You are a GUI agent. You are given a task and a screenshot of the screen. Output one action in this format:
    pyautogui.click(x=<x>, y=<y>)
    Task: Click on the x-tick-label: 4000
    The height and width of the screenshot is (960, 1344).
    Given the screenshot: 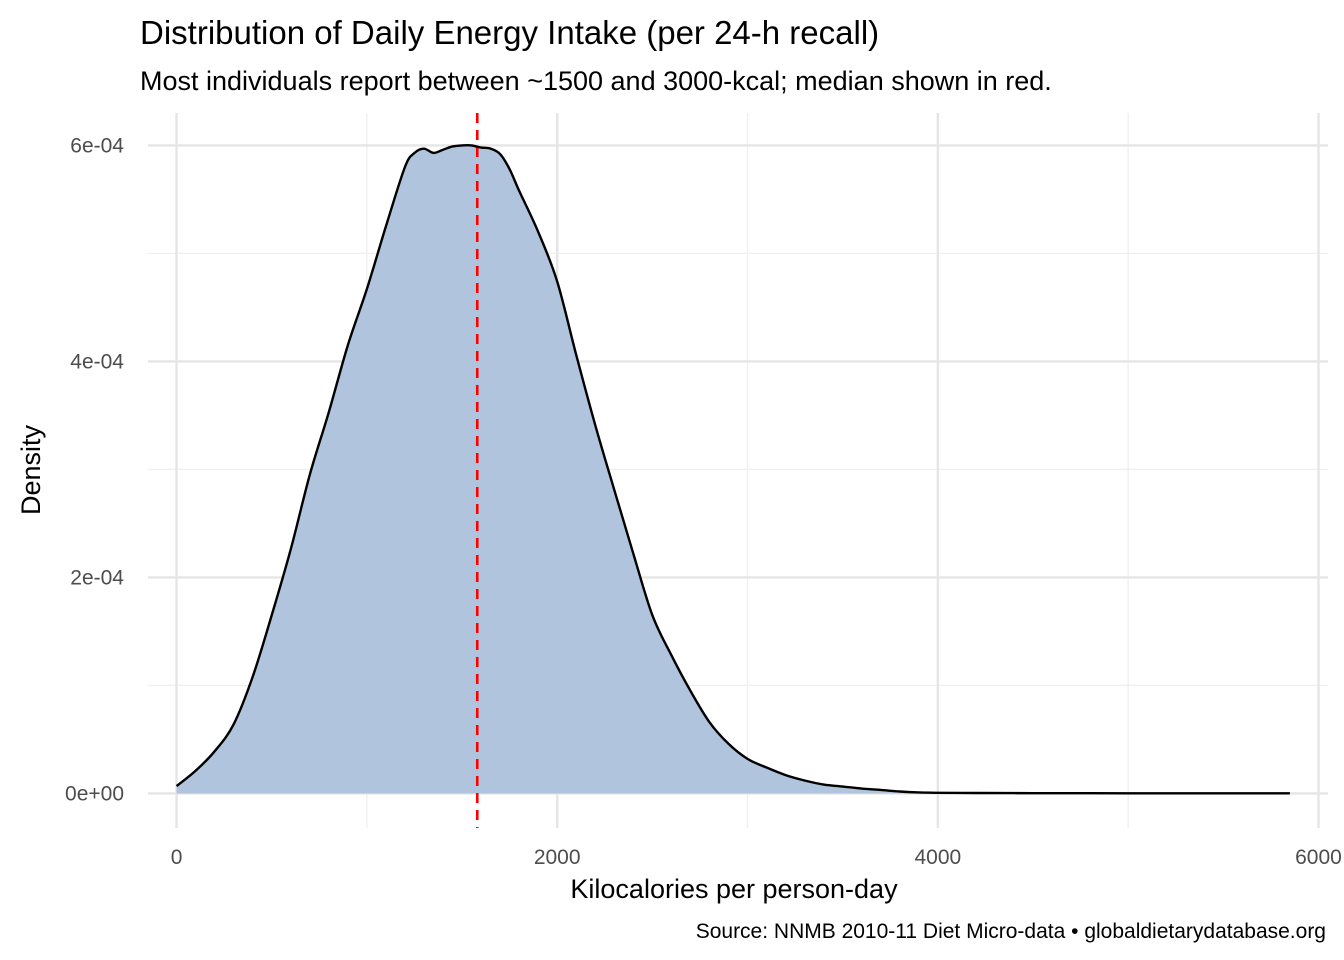 What is the action you would take?
    pyautogui.click(x=937, y=857)
    